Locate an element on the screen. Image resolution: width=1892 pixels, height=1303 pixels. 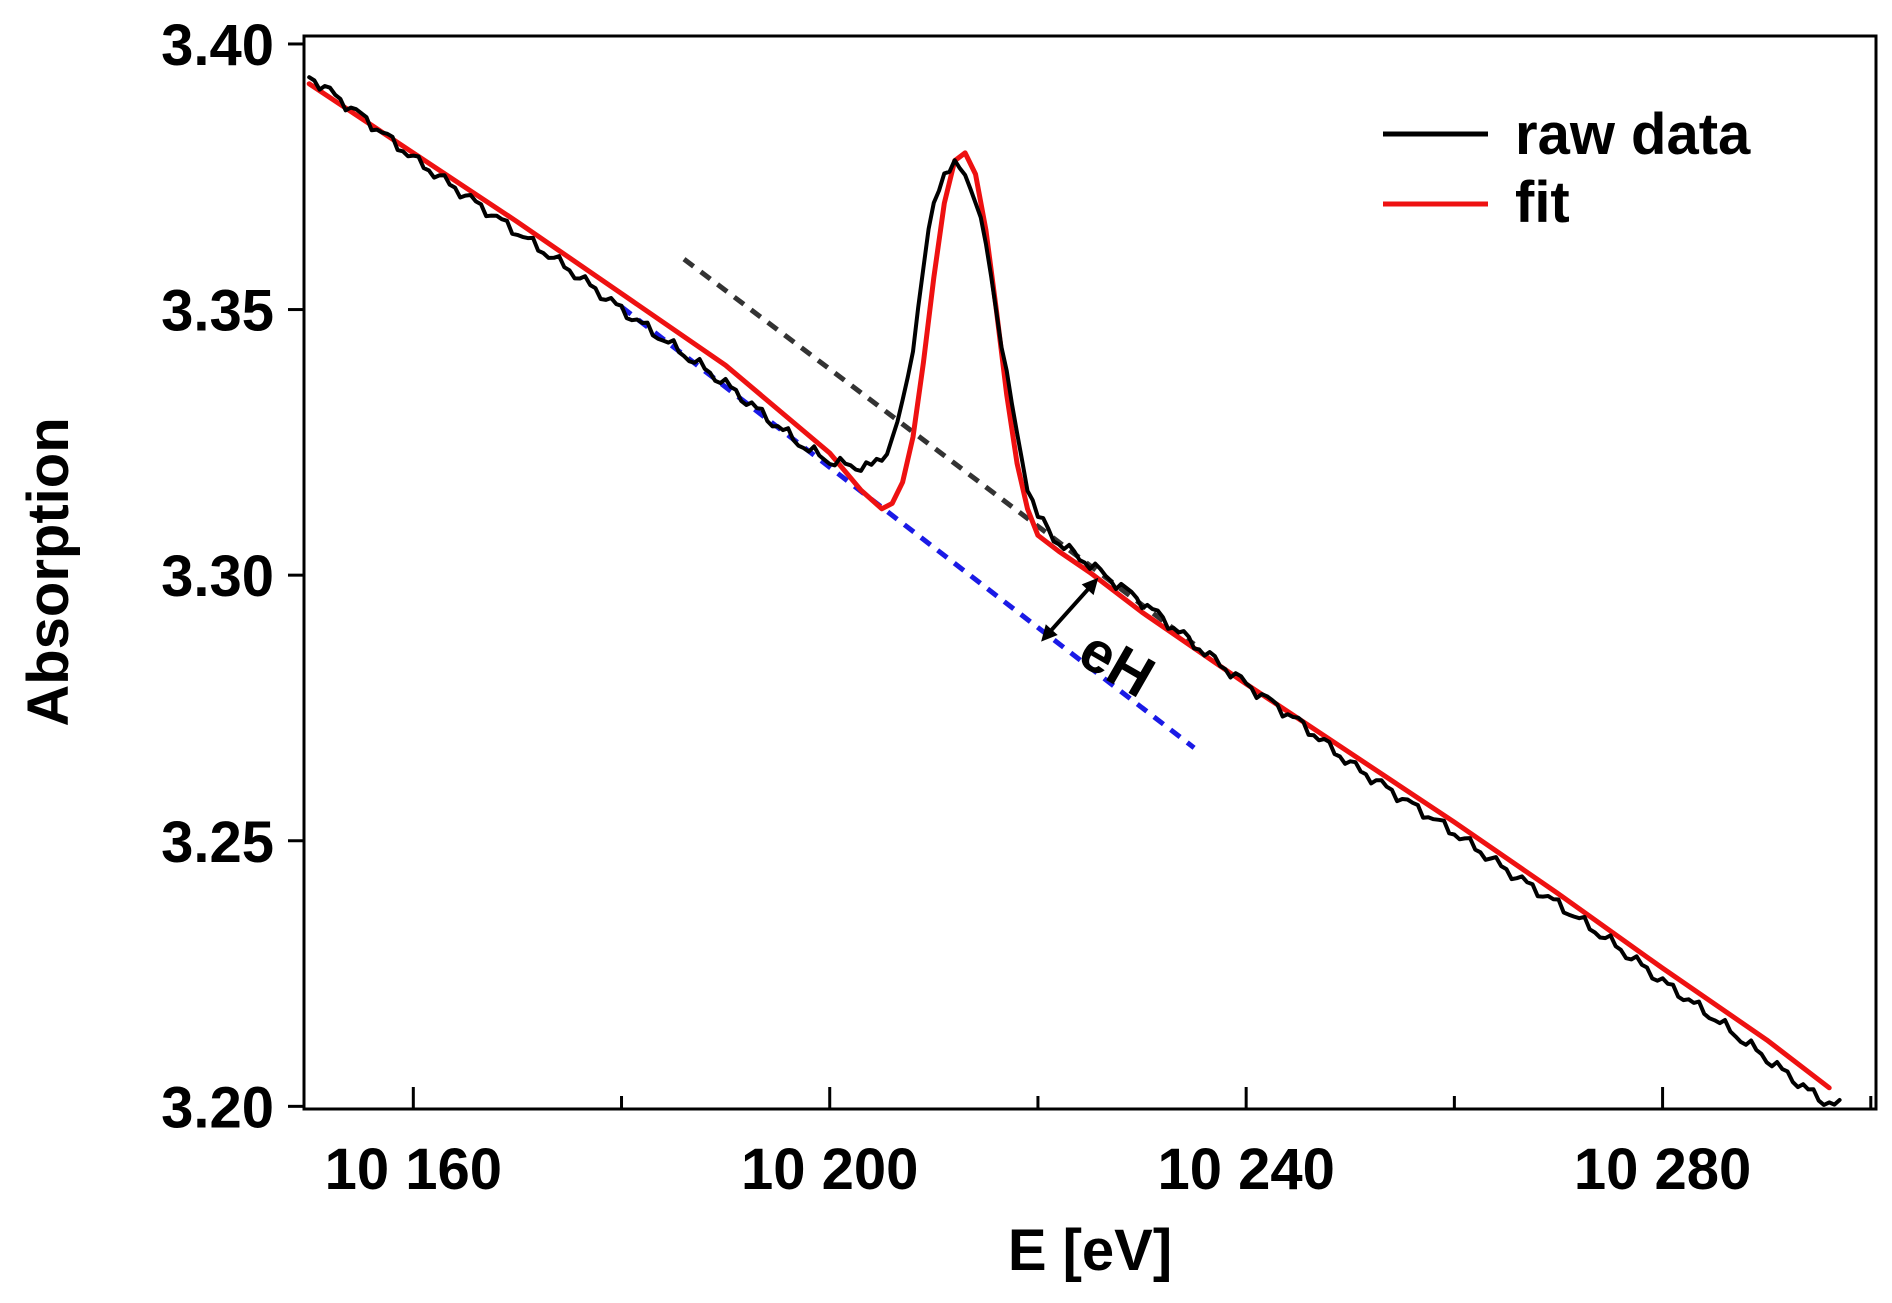
y-tick-label-1: 3.25 is located at coordinates (217, 842).